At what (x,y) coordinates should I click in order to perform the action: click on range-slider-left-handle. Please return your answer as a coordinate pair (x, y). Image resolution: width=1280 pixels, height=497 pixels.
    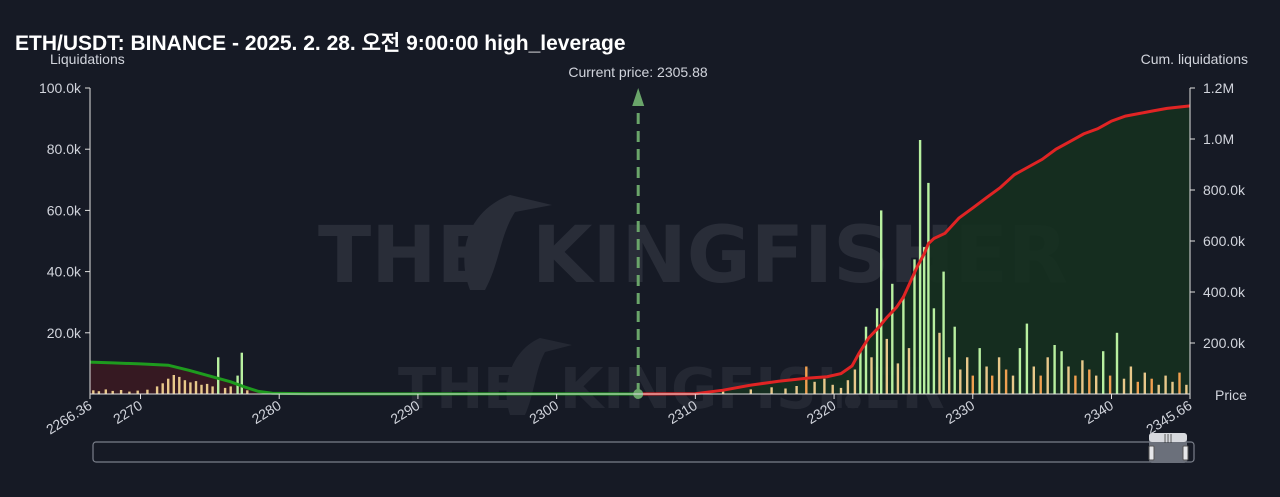
    Looking at the image, I should click on (1151, 453).